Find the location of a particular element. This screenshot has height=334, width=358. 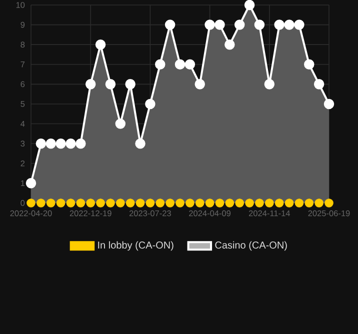

x-tick-label: 2023-07-23 is located at coordinates (150, 213).